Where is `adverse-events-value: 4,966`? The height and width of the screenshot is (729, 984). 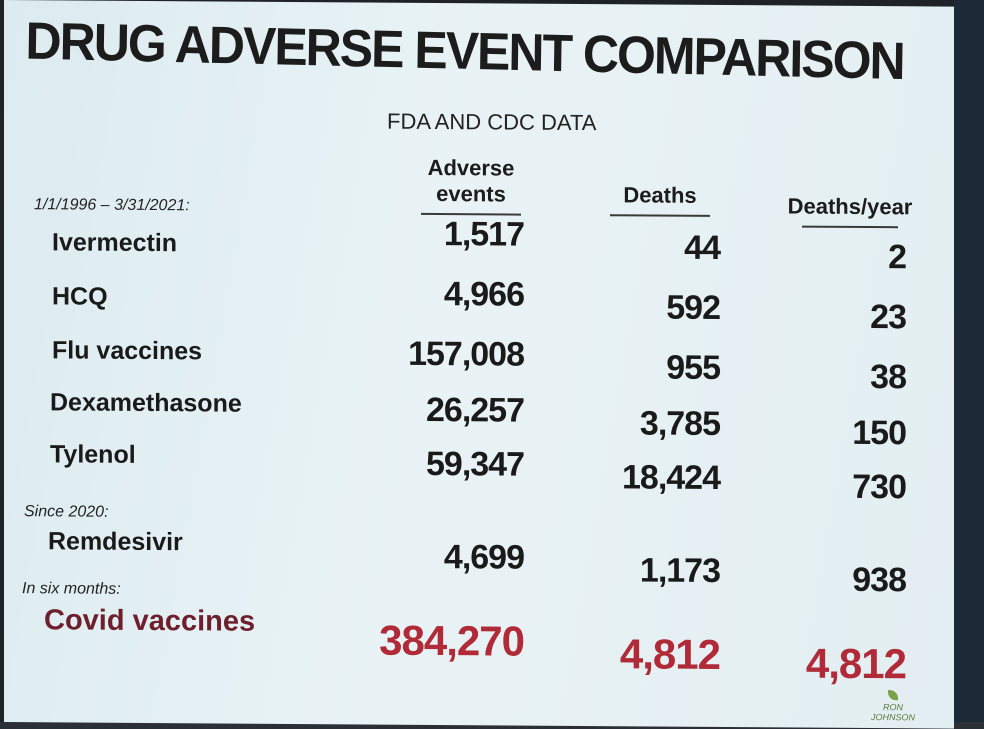 adverse-events-value: 4,966 is located at coordinates (483, 294).